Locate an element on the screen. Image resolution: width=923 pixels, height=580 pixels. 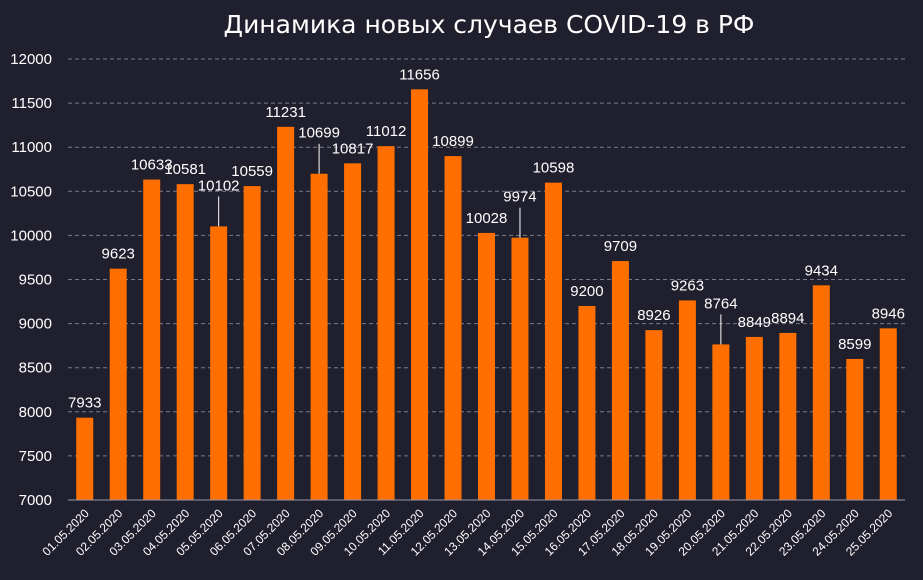
y-tick-label: 11000 is located at coordinates (31, 147).